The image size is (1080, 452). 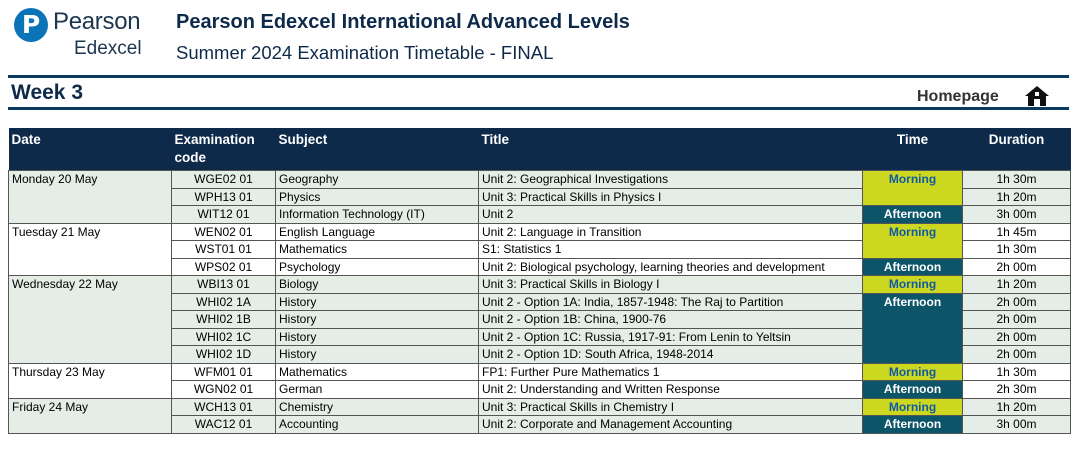 What do you see at coordinates (90, 415) in the screenshot?
I see `date-cell: Friday 24 May` at bounding box center [90, 415].